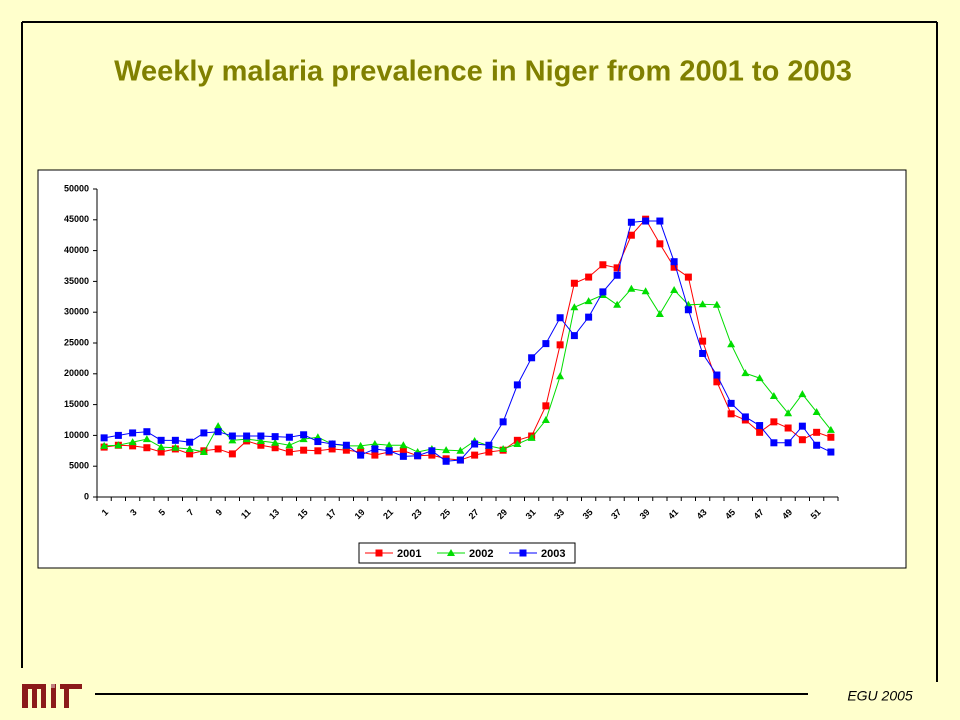  Describe the element at coordinates (76, 312) in the screenshot. I see `y-tick-label: 30000` at that location.